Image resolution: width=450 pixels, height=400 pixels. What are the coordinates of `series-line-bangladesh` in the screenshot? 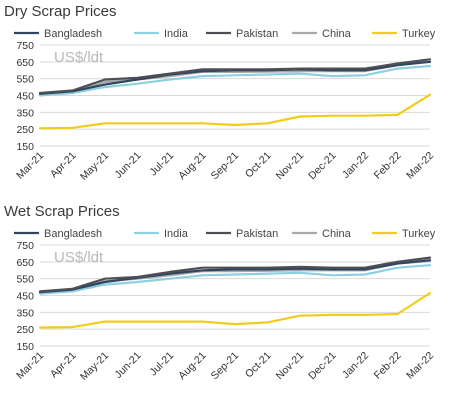 It's located at (235, 276).